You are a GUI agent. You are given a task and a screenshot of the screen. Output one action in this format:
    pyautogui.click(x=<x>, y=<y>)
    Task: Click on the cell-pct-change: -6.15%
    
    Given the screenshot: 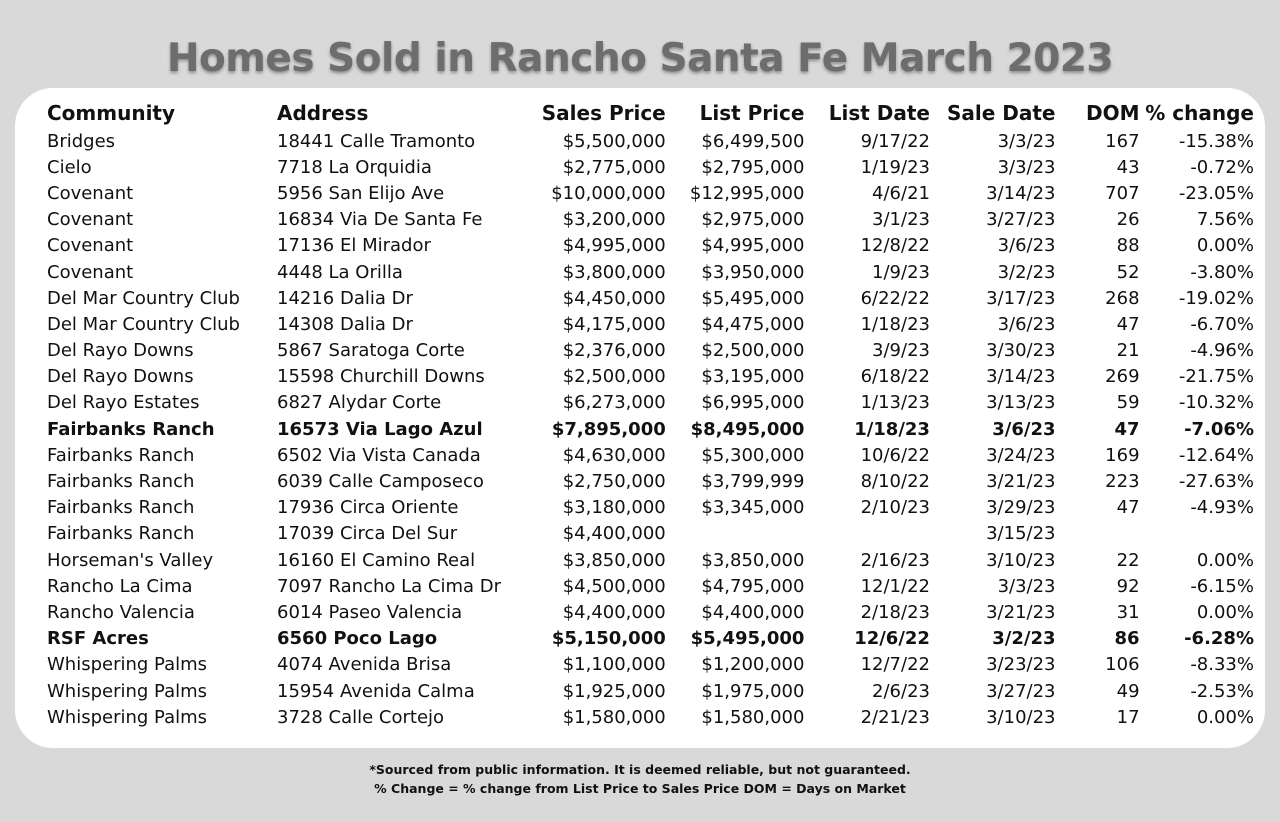 What is the action you would take?
    pyautogui.click(x=1222, y=586)
    